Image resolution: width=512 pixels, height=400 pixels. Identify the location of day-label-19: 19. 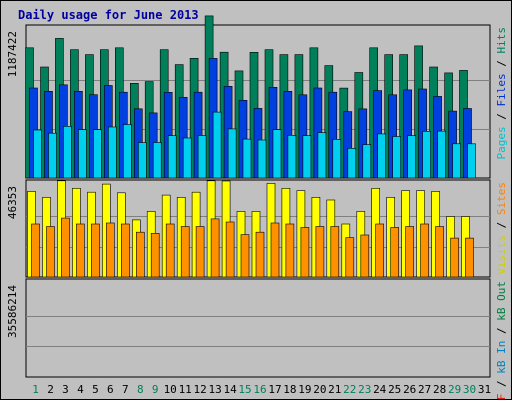
(304, 389).